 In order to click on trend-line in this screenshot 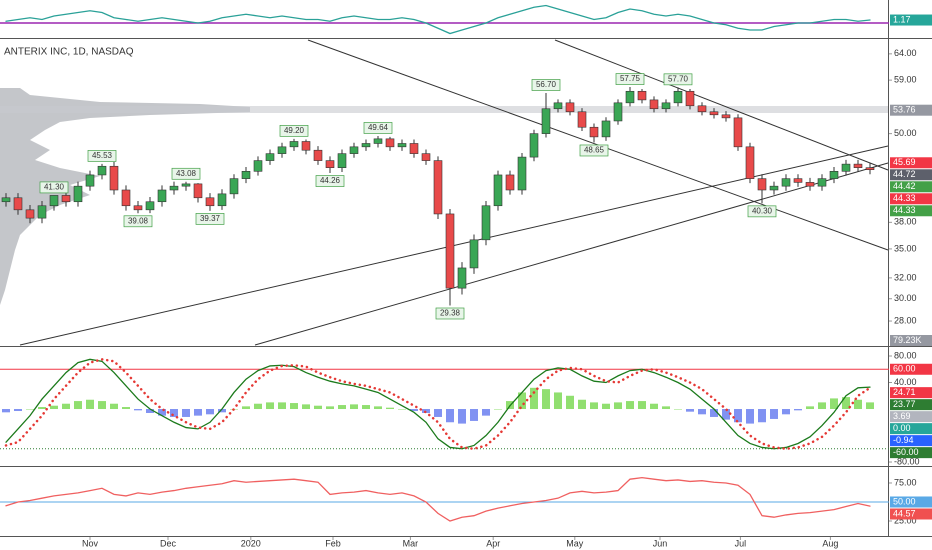, I will do `click(721, 105)`.